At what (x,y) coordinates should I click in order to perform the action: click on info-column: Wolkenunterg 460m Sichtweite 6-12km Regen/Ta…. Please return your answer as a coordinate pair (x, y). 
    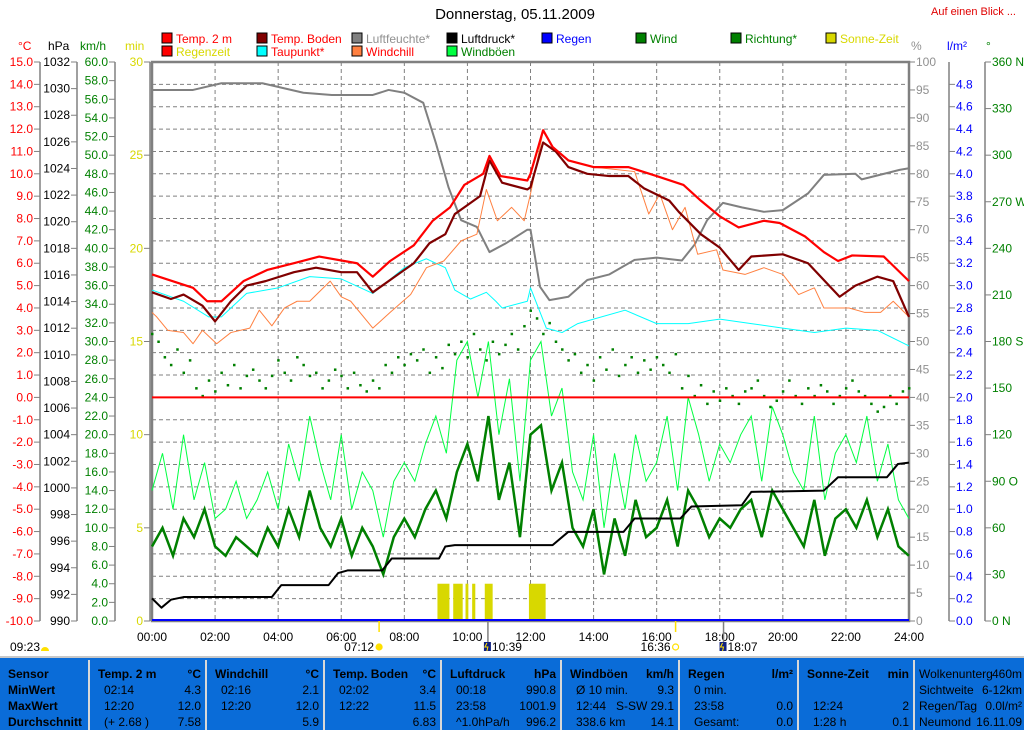
    Looking at the image, I should click on (968, 695).